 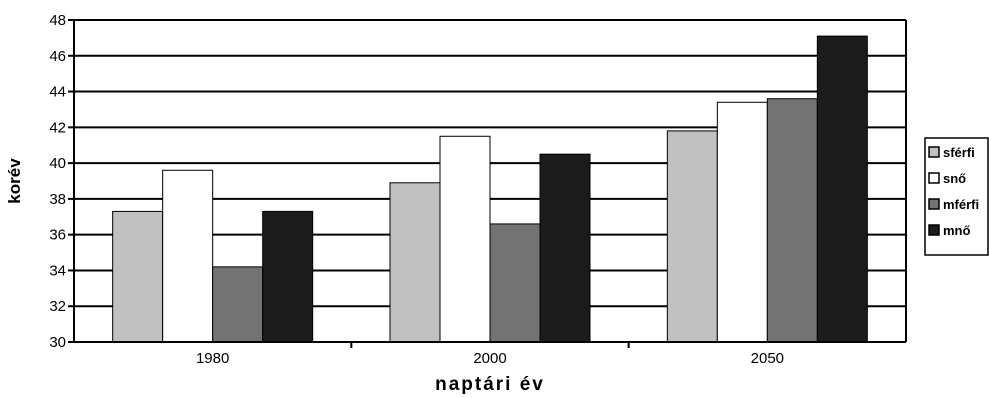 I want to click on legend-swatch-mférfi, so click(x=934, y=204).